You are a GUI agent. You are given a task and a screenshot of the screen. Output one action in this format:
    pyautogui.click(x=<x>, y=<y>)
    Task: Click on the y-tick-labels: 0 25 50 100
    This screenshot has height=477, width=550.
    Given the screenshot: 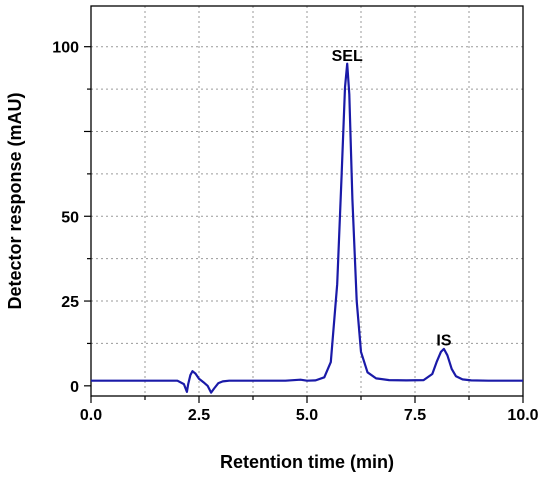 What is the action you would take?
    pyautogui.click(x=65, y=218)
    